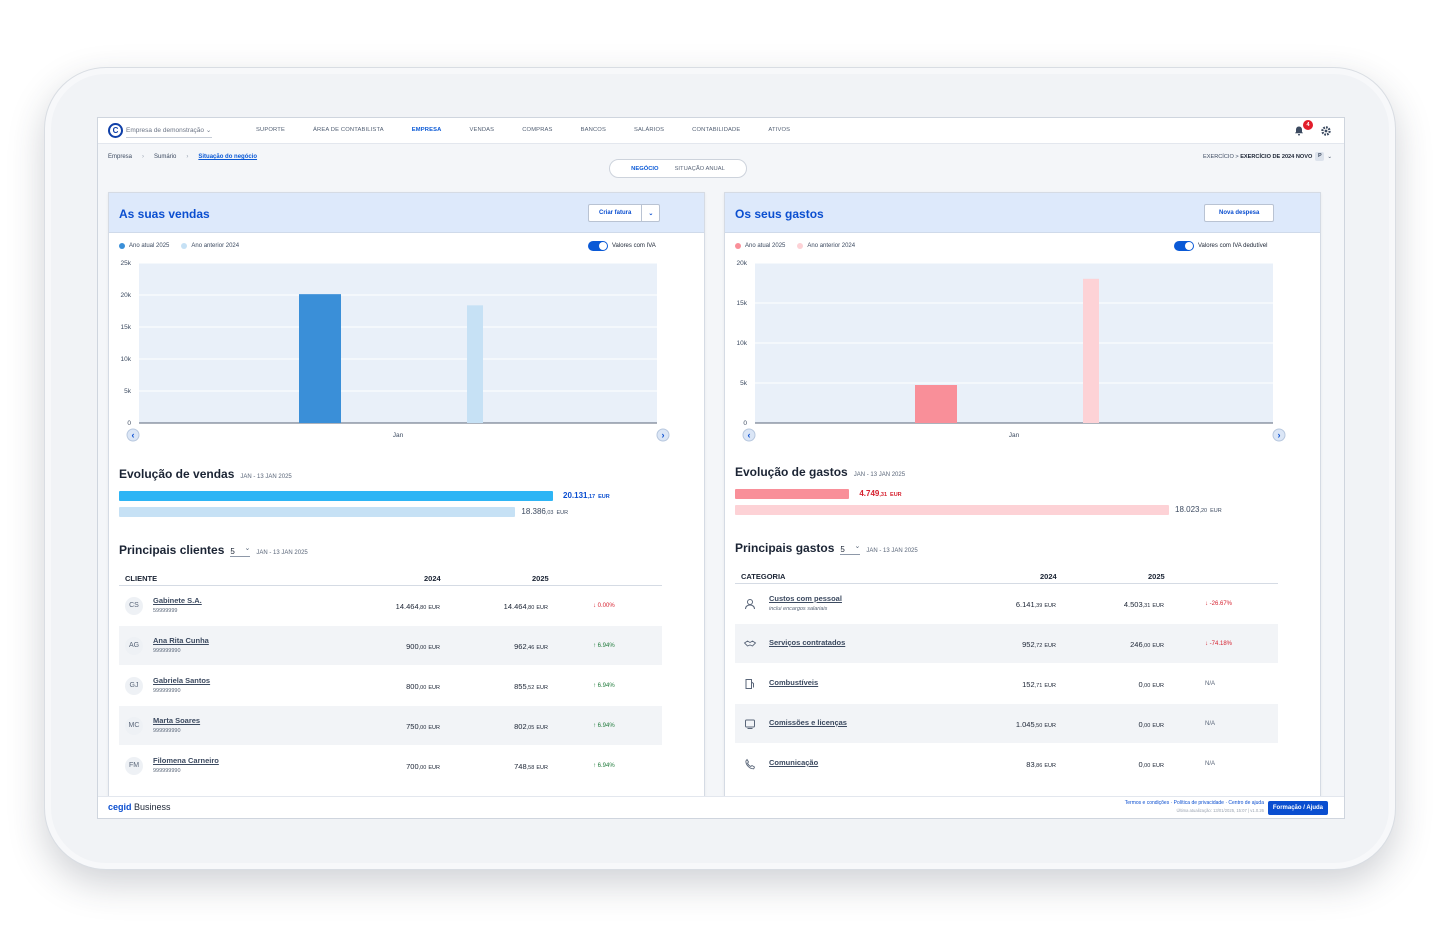  Describe the element at coordinates (634, 246) in the screenshot. I see `vat-toggle-label: Valores com IVA` at that location.